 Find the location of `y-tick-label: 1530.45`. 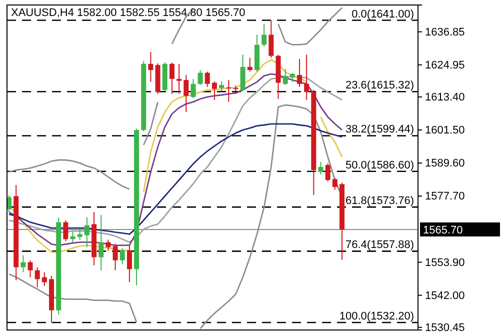

y-tick-label: 1530.45 is located at coordinates (445, 327).